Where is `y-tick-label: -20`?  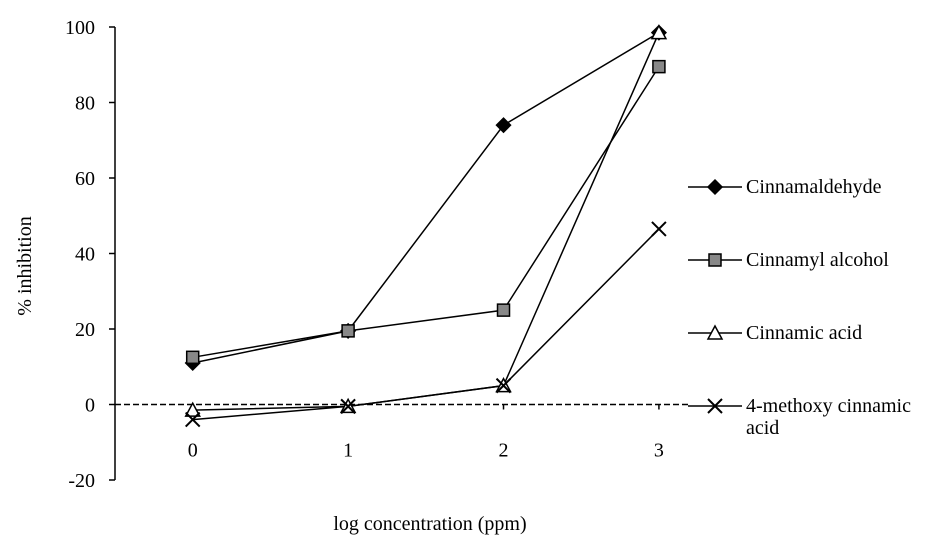
y-tick-label: -20 is located at coordinates (81, 481).